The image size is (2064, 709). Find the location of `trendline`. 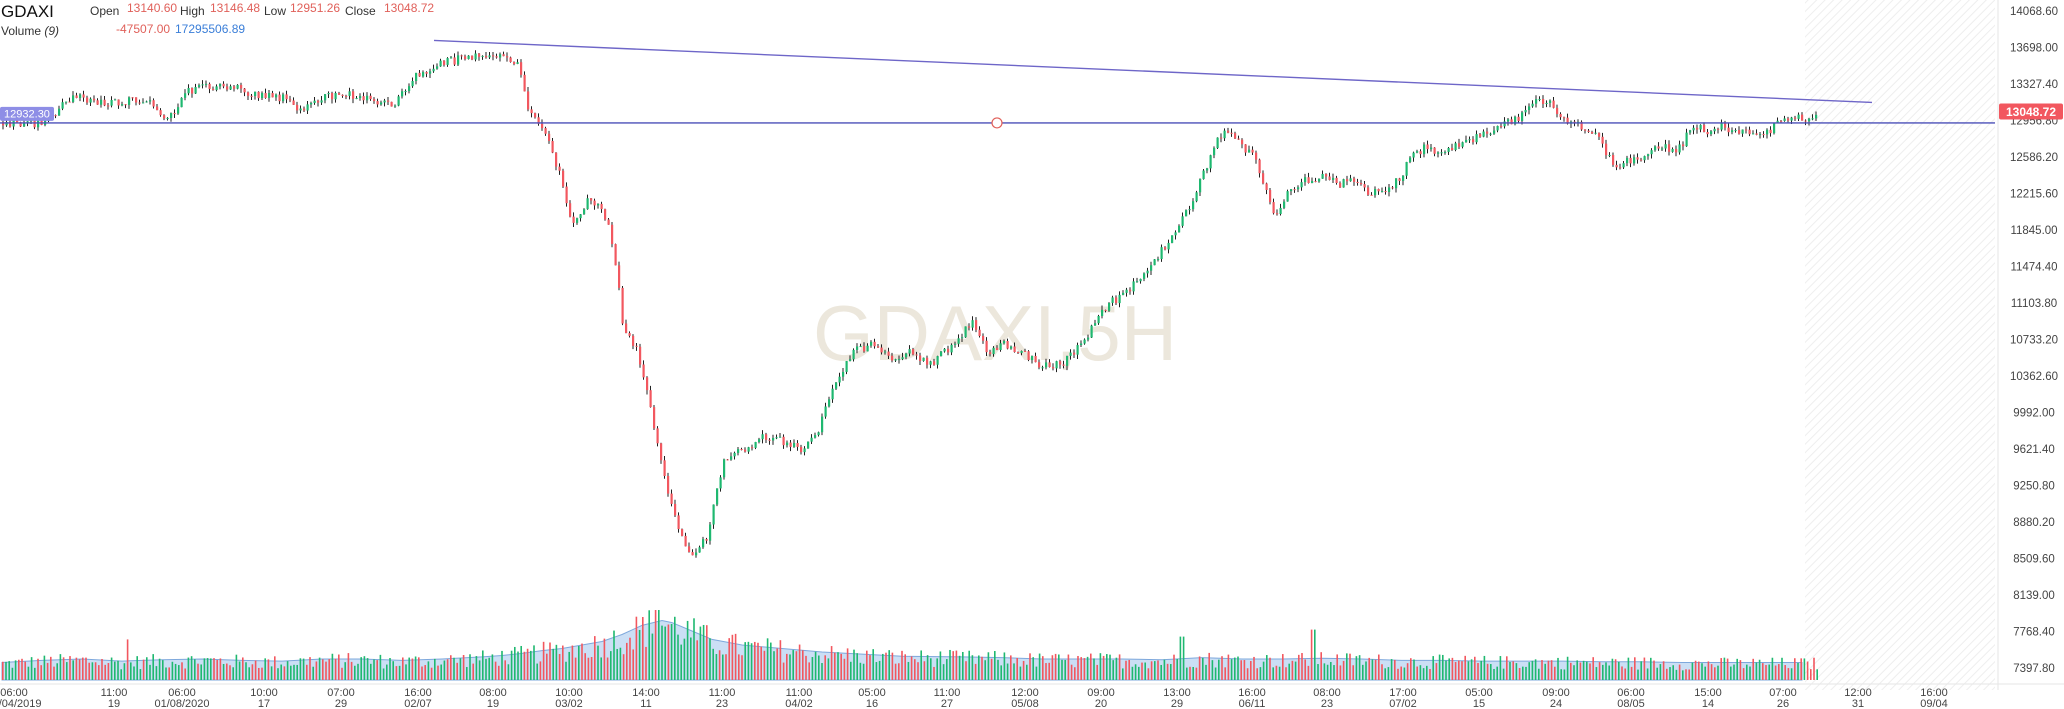

trendline is located at coordinates (1153, 71).